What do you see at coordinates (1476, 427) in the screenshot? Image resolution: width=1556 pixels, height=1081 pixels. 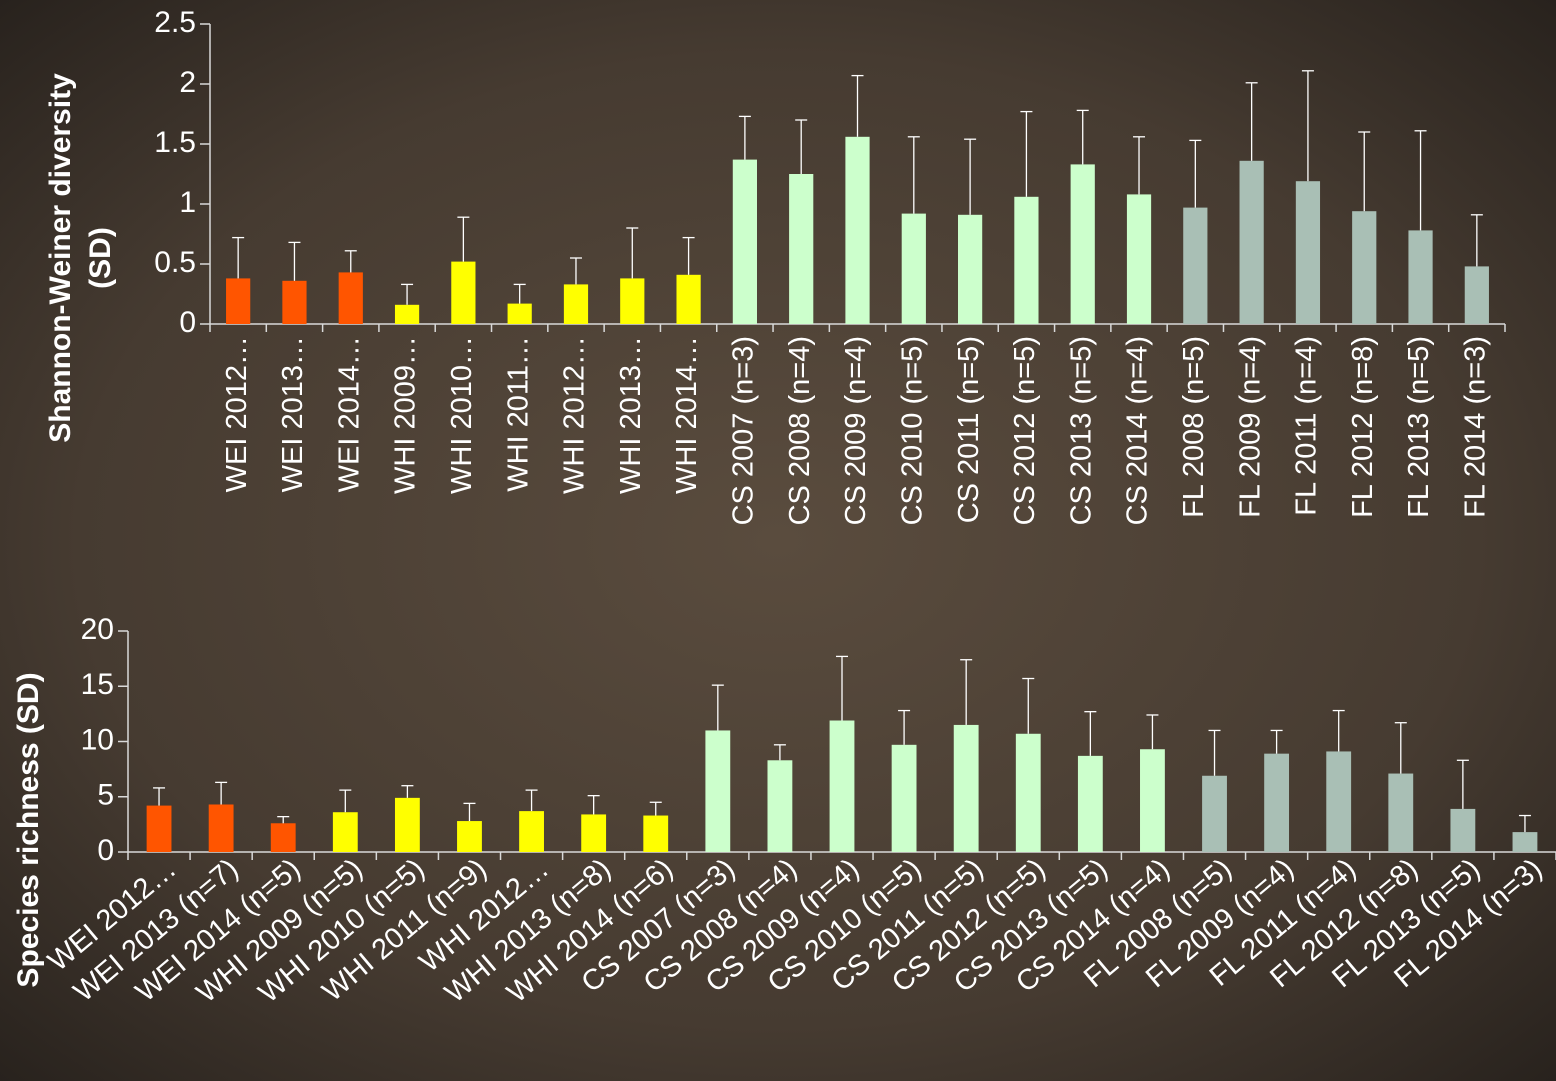 I see `x-tick-label: FL 2014 (n=3)` at bounding box center [1476, 427].